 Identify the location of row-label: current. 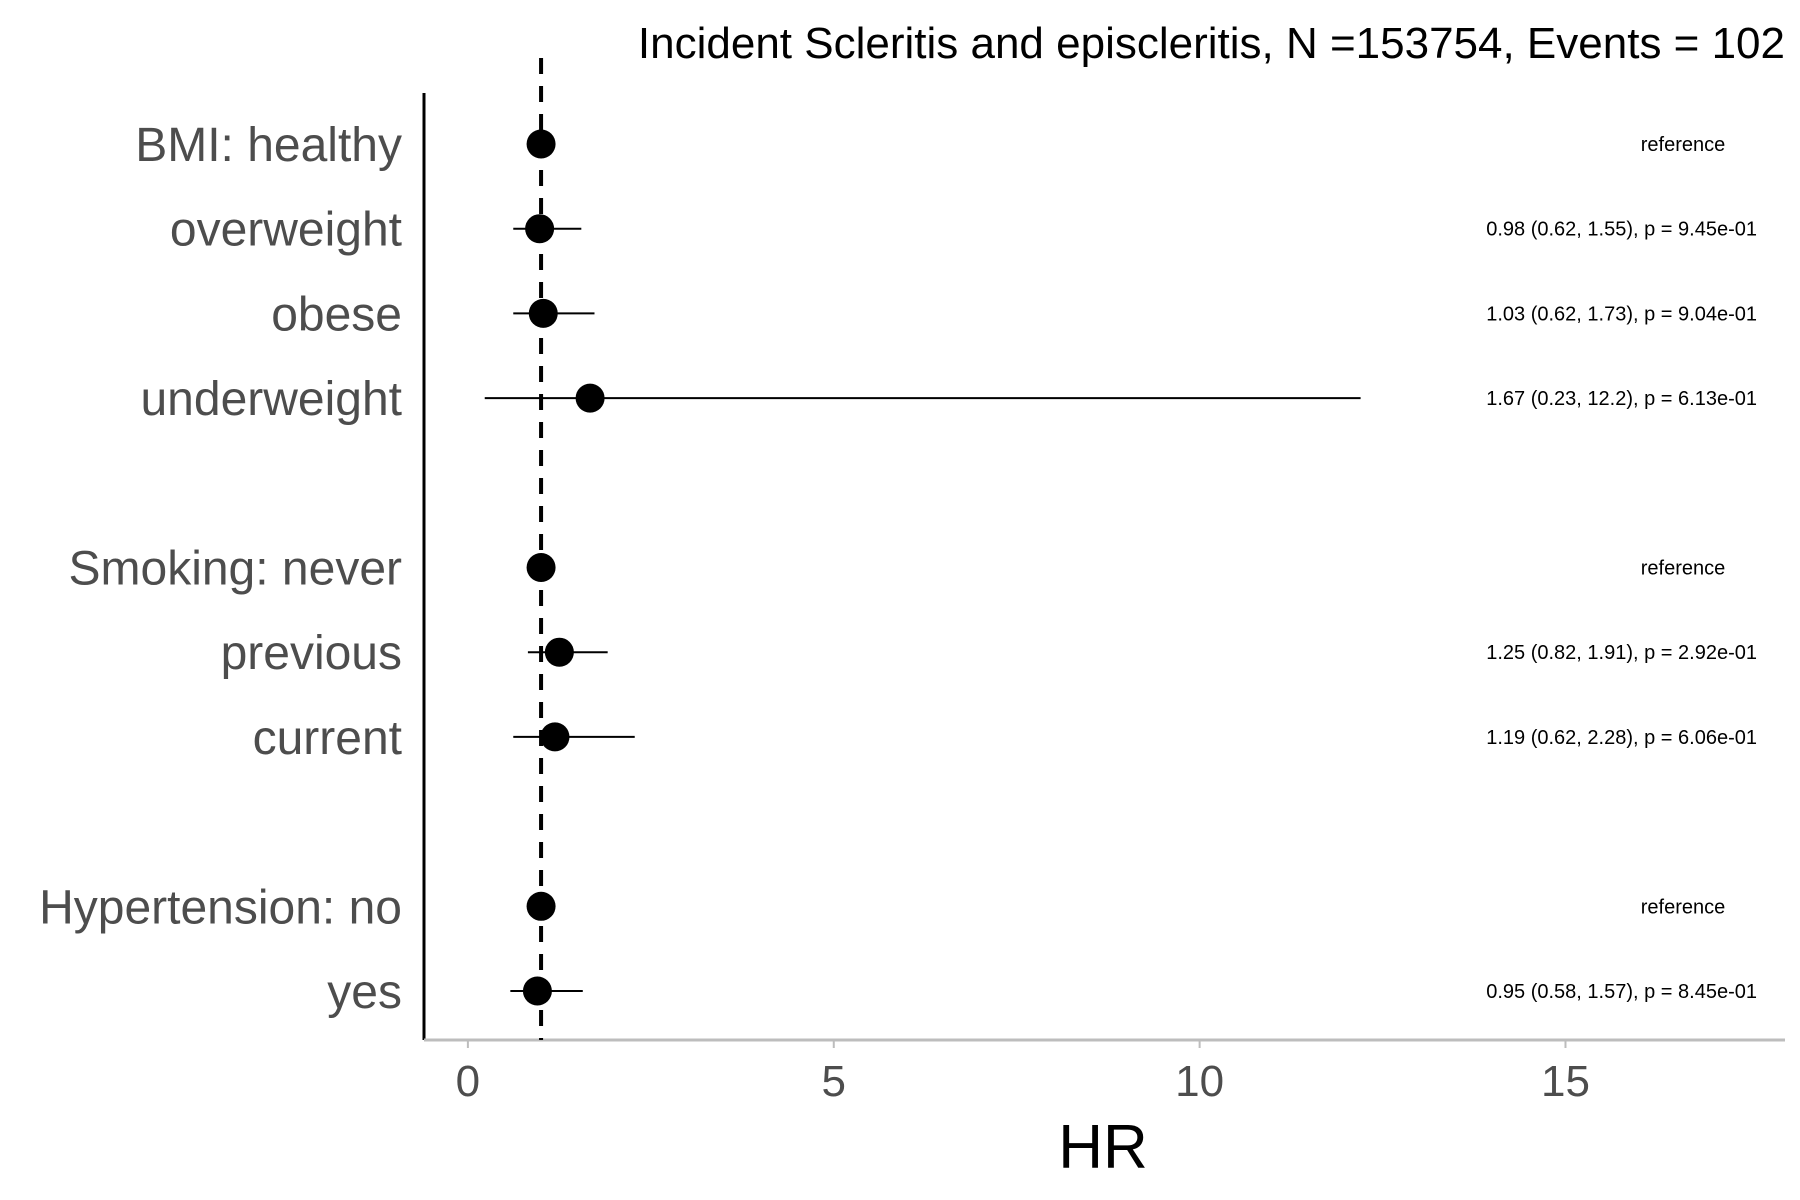
(327, 738).